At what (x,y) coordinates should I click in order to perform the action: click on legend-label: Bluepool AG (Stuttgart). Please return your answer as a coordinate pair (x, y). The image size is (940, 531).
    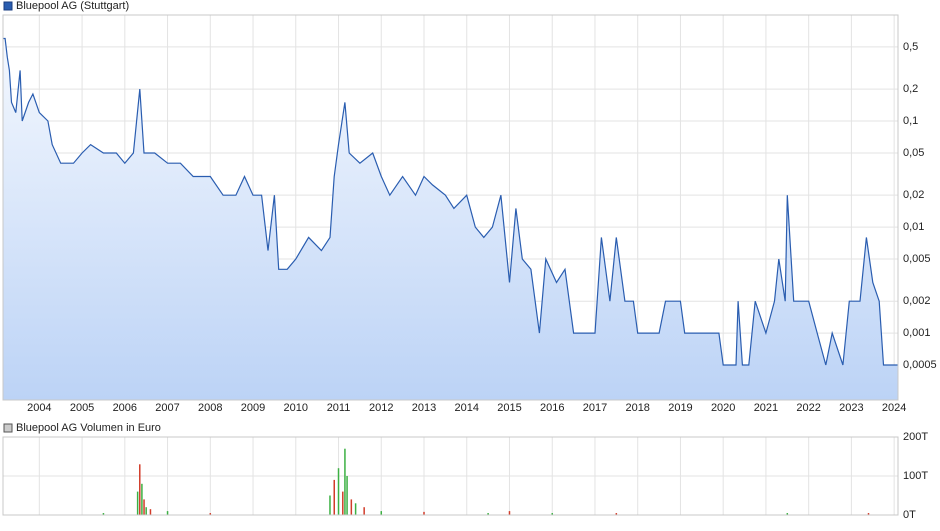
    Looking at the image, I should click on (72, 6).